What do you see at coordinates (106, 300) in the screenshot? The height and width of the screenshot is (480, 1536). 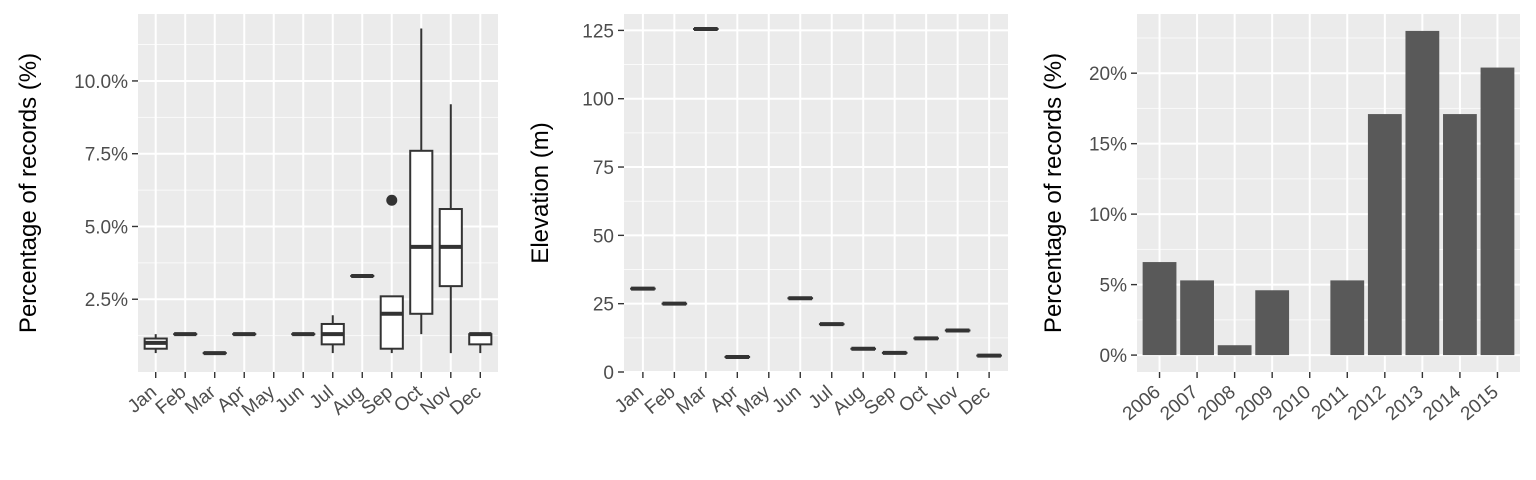 I see `y-tick-label: 2.5%` at bounding box center [106, 300].